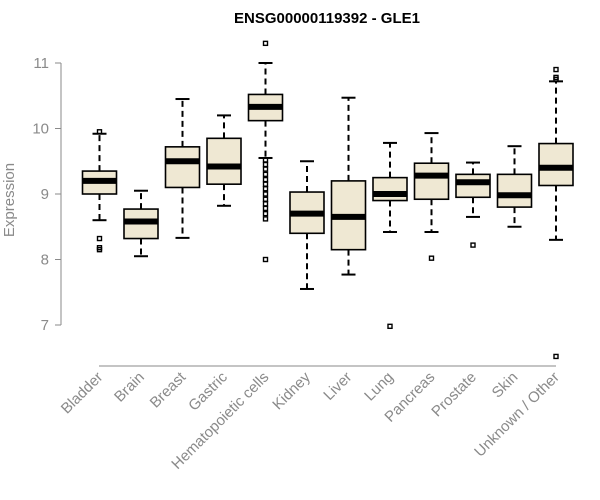 The image size is (600, 500). What do you see at coordinates (45, 325) in the screenshot?
I see `y-tick-label: 7` at bounding box center [45, 325].